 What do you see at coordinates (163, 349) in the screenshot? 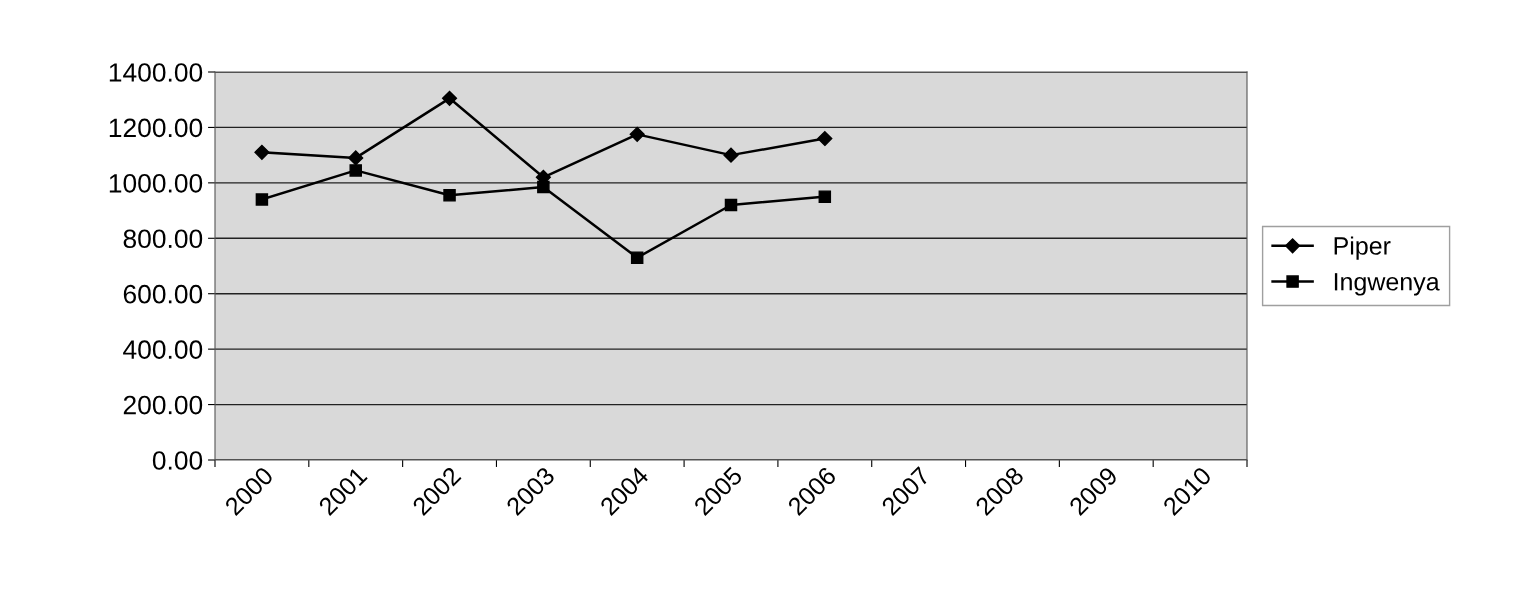
I see `y-tick-label: 400.00` at bounding box center [163, 349].